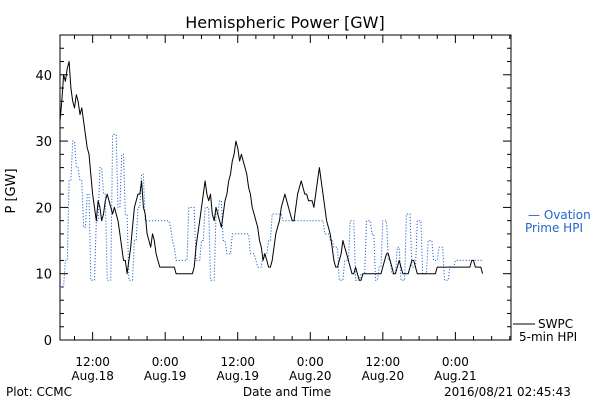 This screenshot has height=400, width=600. Describe the element at coordinates (43, 142) in the screenshot. I see `y-tick-label: 30` at that location.